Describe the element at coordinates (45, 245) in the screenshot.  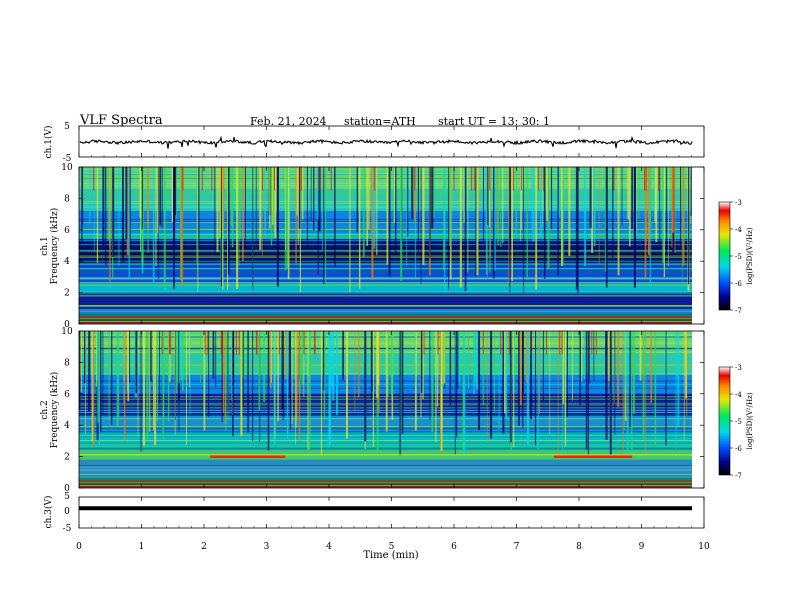
I see `ch1-spec-ylabel-channel: ch.1` at that location.